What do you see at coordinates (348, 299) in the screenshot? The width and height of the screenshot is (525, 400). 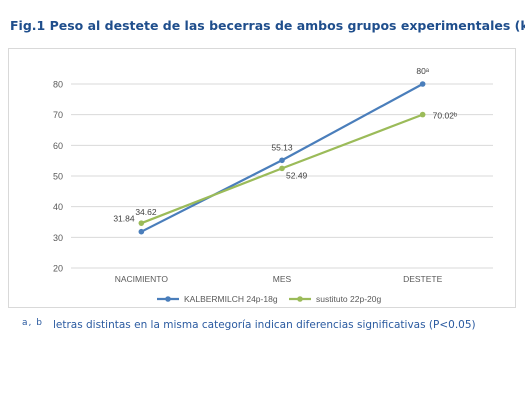 I see `legend-label-1: sustituto 22p-20g` at bounding box center [348, 299].